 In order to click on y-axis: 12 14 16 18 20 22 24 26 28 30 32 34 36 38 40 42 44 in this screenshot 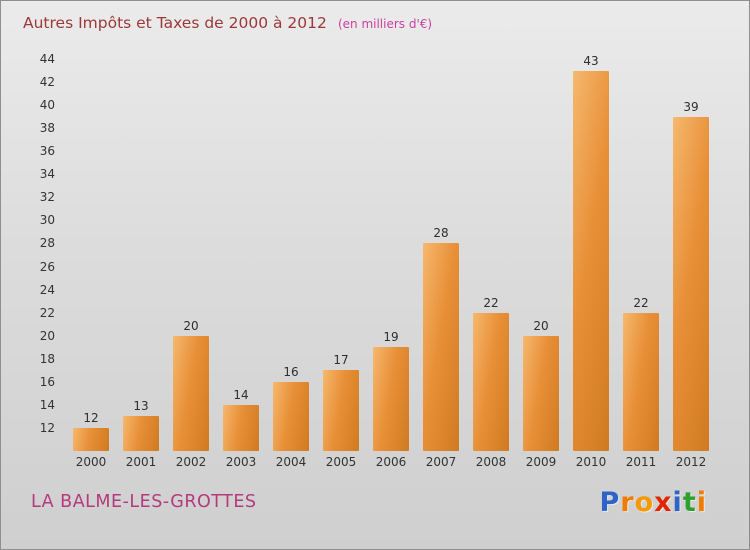, I will do `click(39, 251)`.